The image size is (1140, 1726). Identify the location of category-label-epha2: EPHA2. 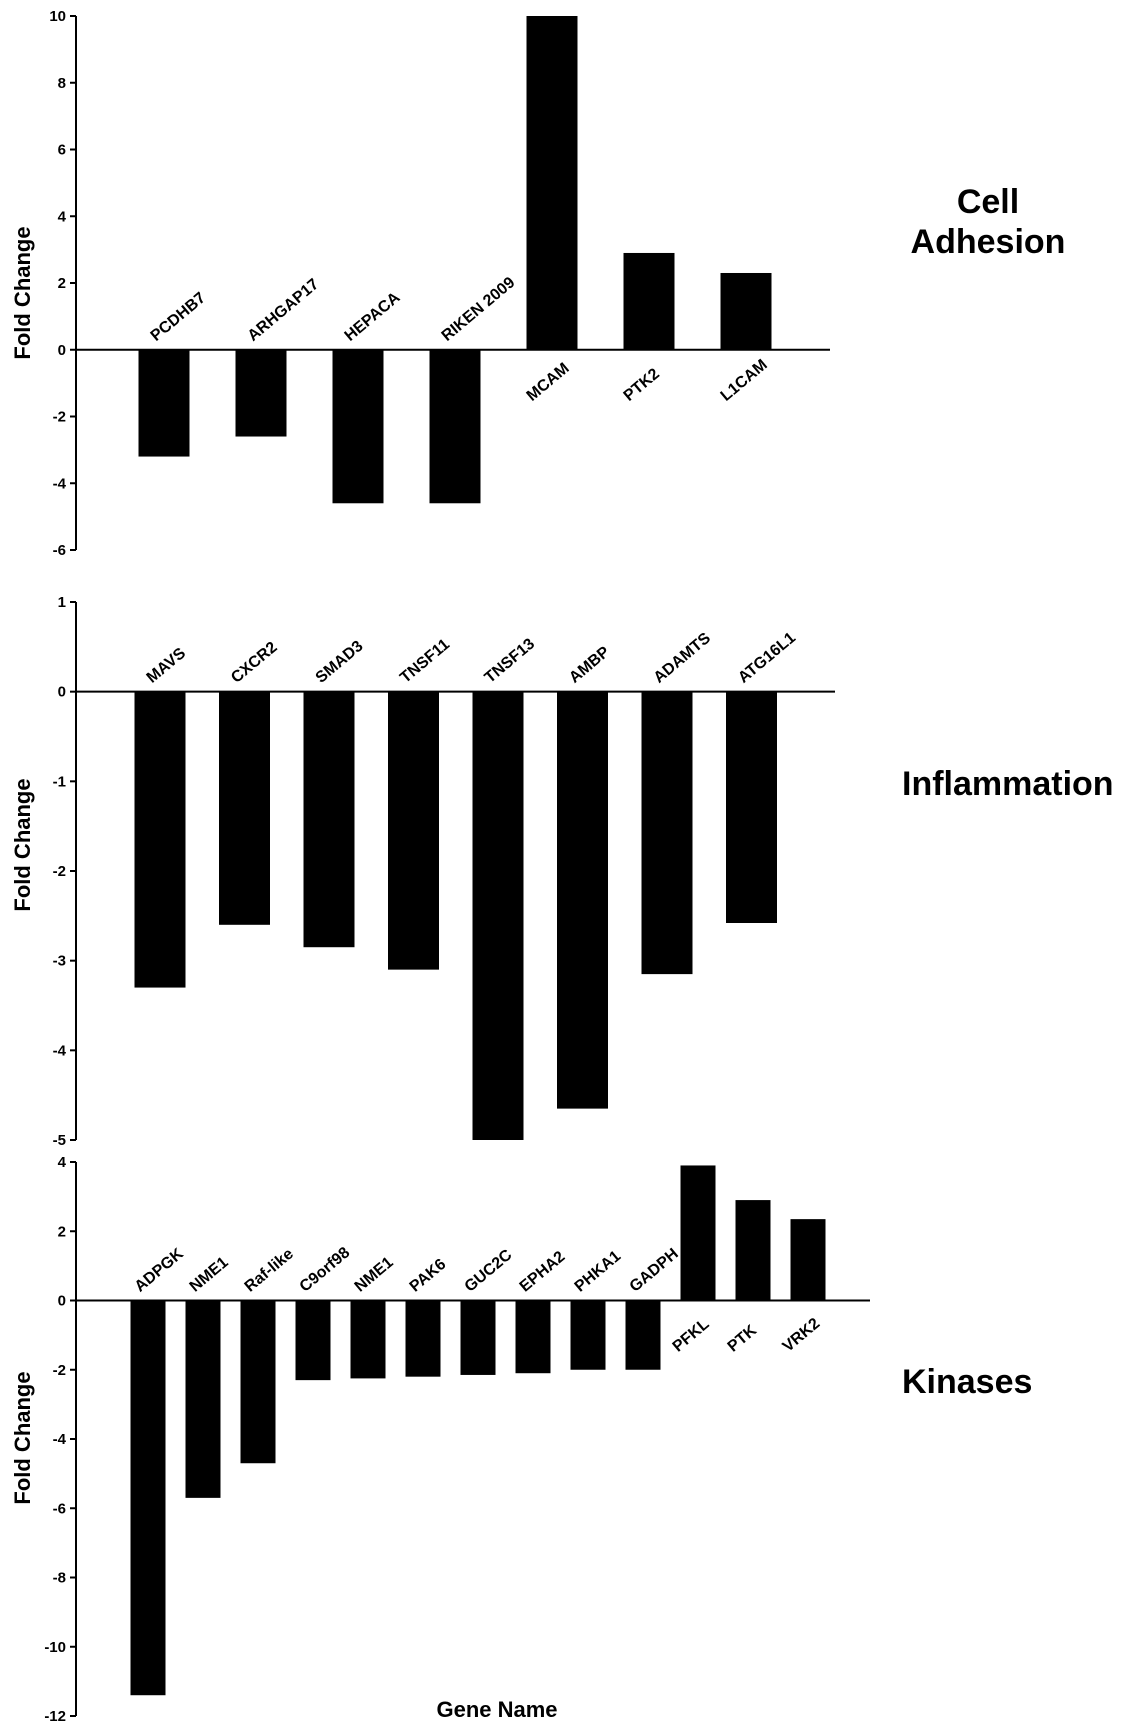
(543, 1271).